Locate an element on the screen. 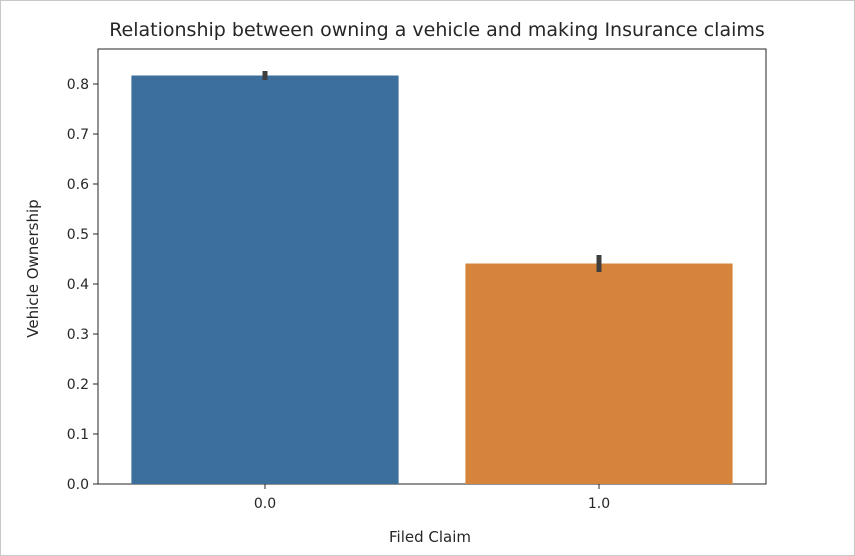 This screenshot has width=855, height=556. y-tick-label: 0.2 is located at coordinates (78, 385).